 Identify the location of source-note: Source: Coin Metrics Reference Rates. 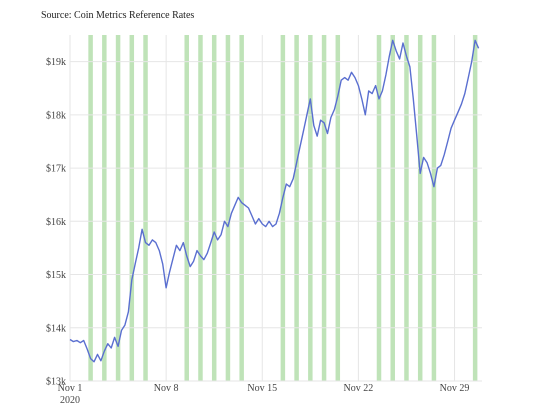
(117, 15).